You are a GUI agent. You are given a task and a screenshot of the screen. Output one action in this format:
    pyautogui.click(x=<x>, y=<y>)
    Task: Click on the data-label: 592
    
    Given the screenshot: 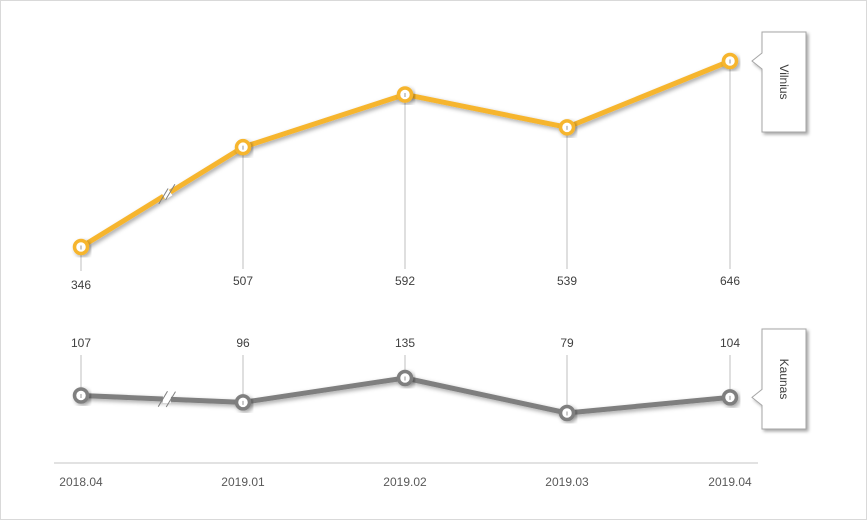 What is the action you would take?
    pyautogui.click(x=405, y=281)
    